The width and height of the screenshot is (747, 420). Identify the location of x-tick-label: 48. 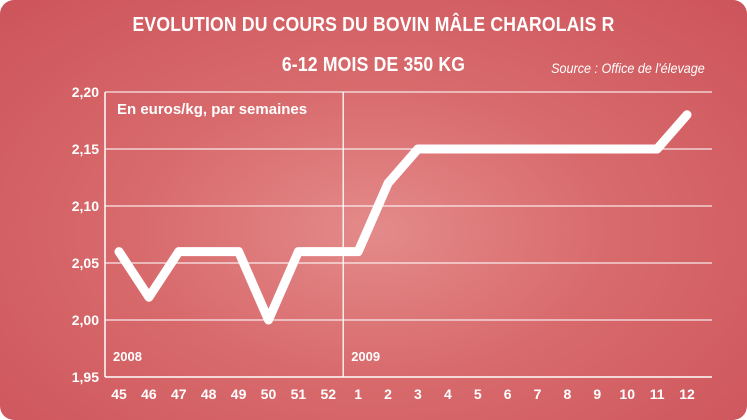
(209, 394).